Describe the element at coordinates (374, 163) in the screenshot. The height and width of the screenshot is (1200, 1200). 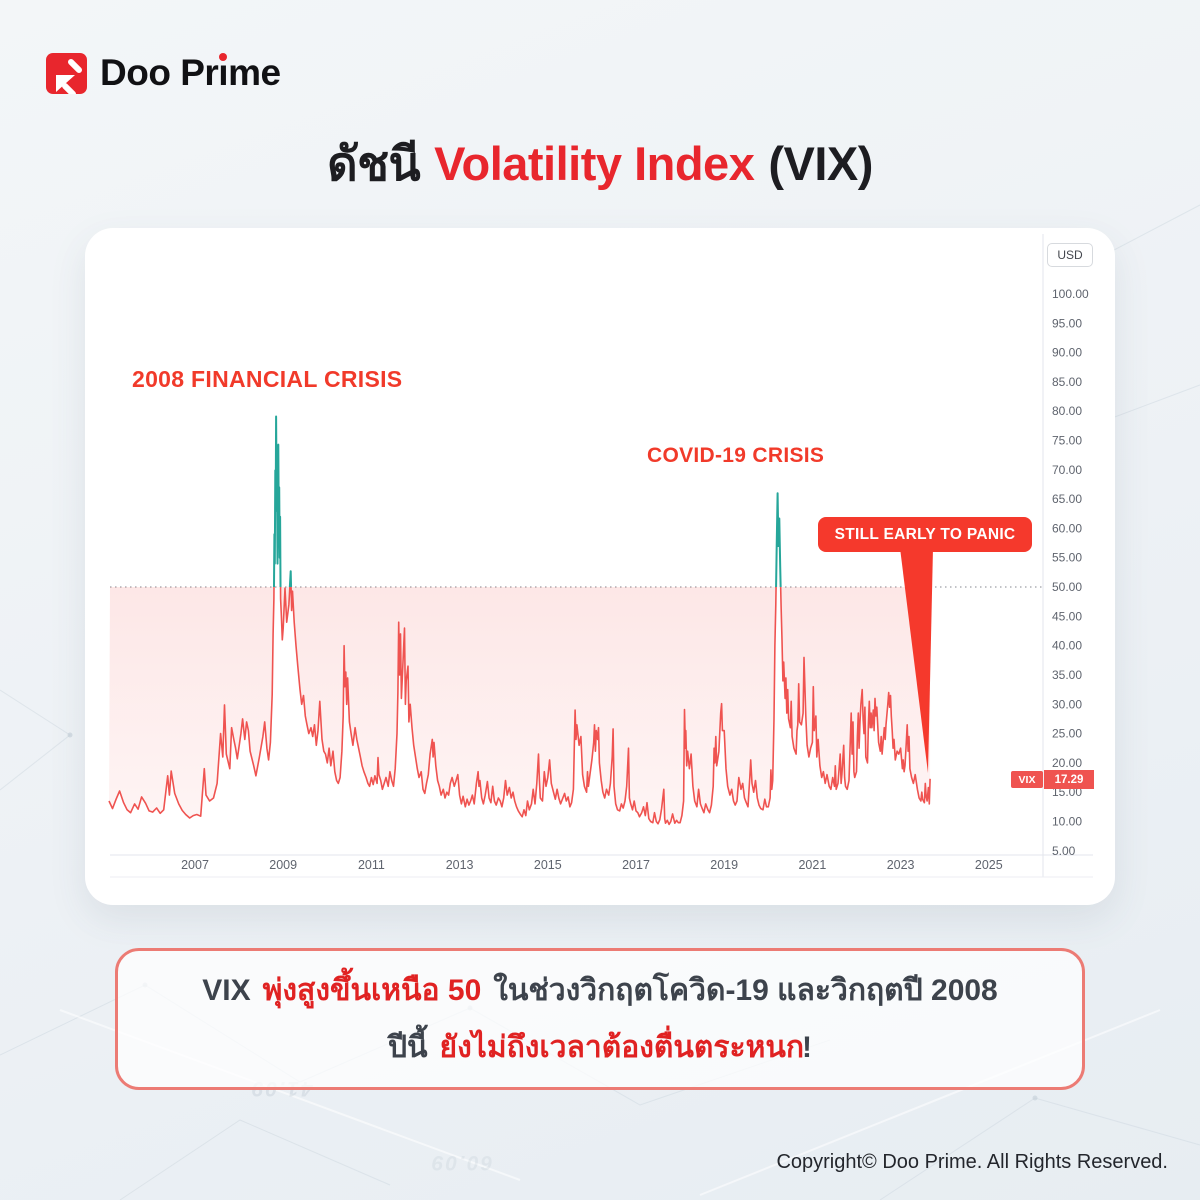
I see `title-prefix: ดัชนี` at that location.